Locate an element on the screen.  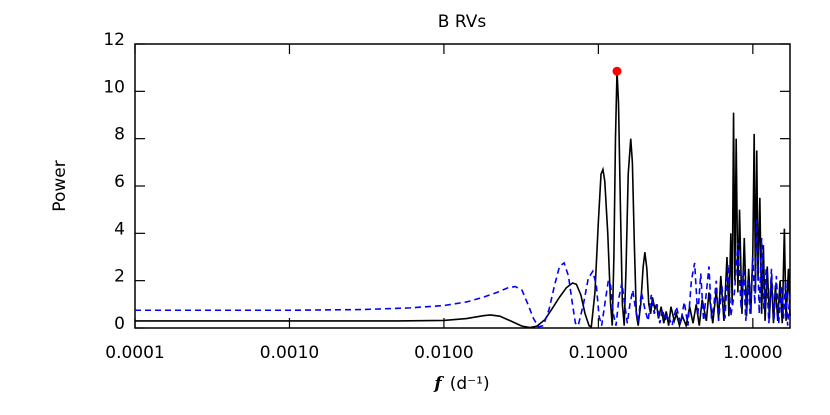
x-label-symbol: f is located at coordinates (438, 384).